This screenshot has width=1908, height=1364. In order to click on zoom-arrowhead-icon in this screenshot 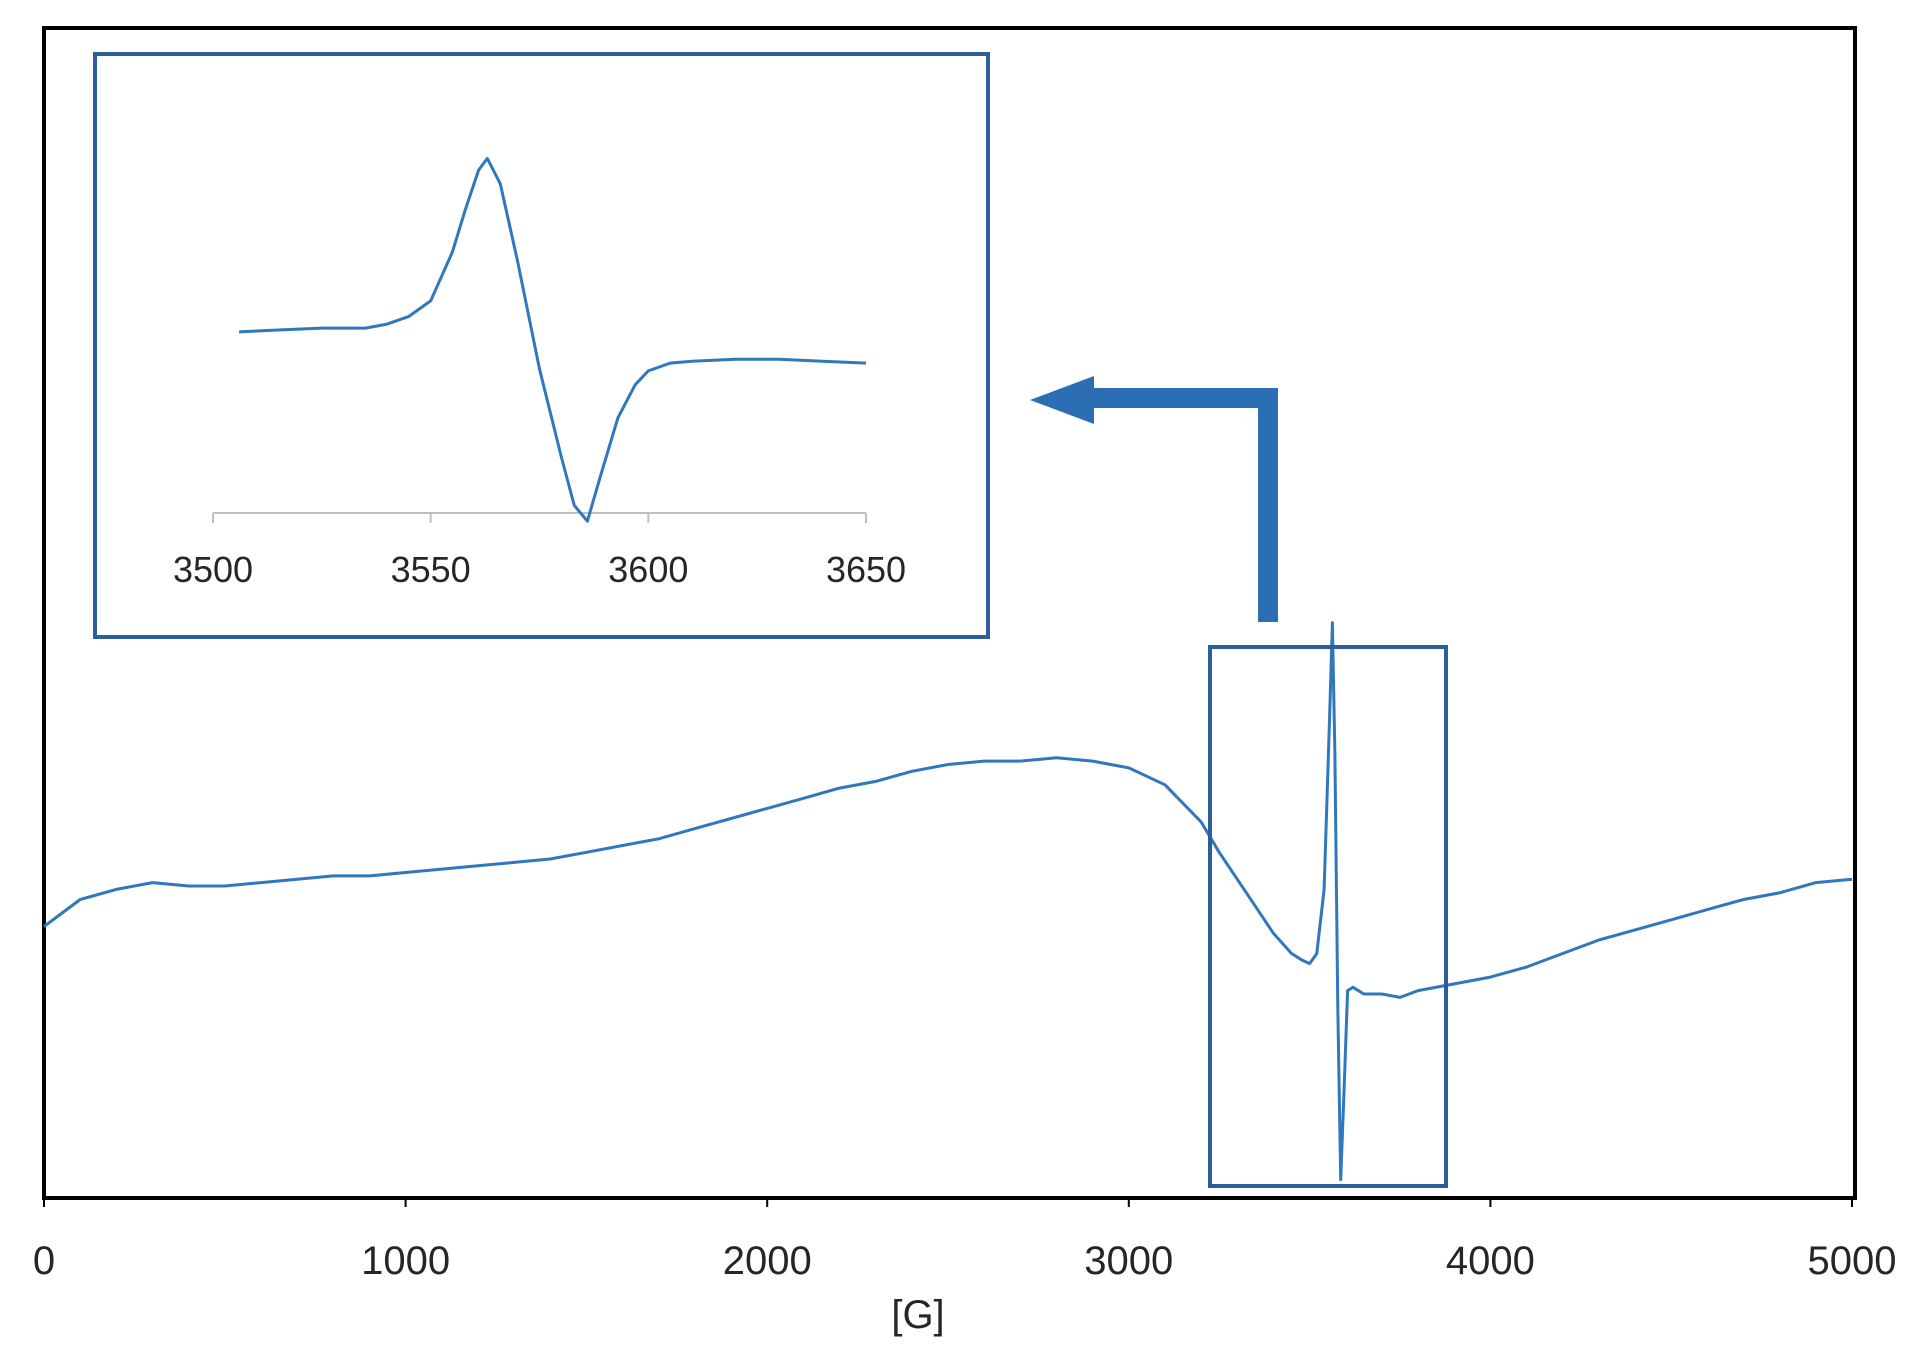, I will do `click(1062, 400)`.